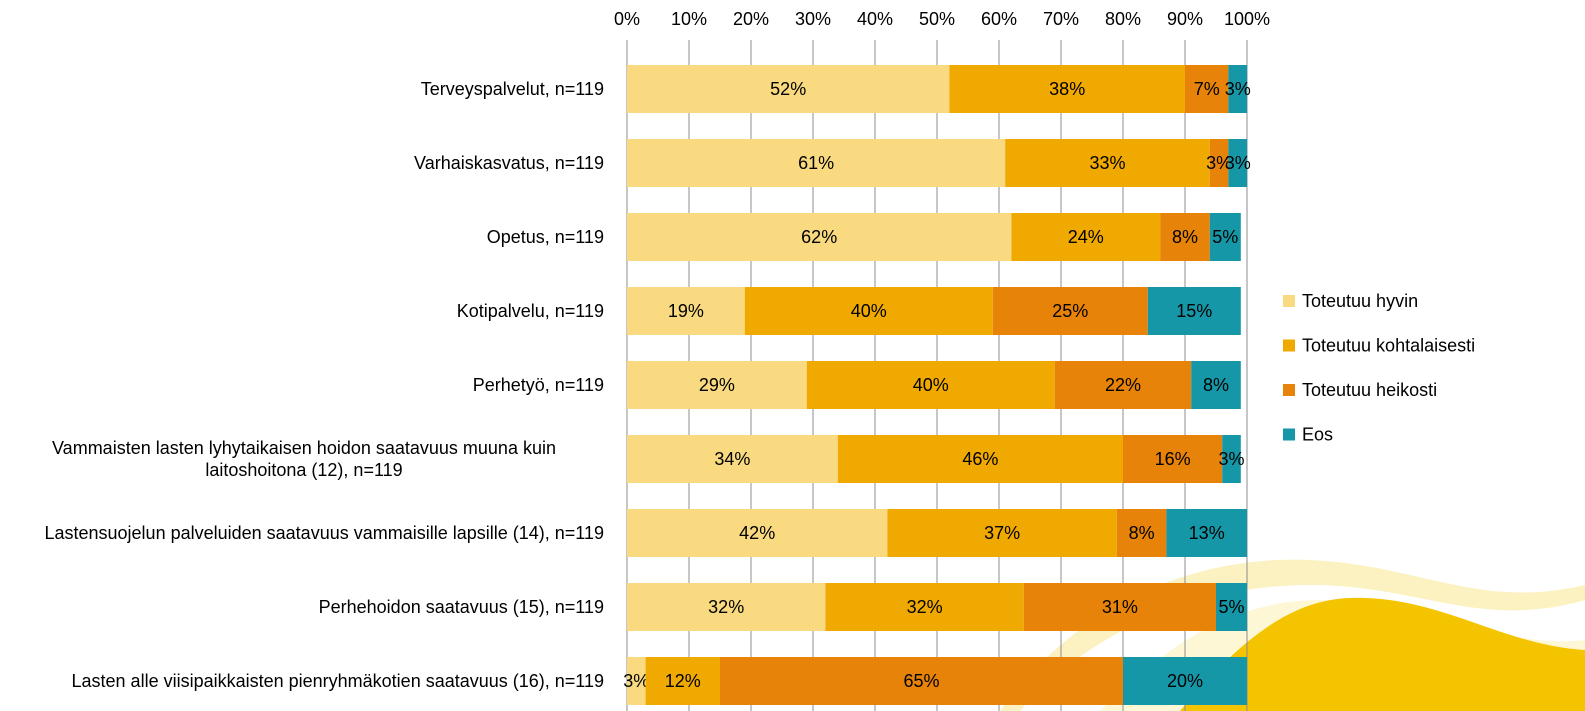 The image size is (1585, 711). Describe the element at coordinates (1061, 19) in the screenshot. I see `x-tick-label: 70%` at that location.